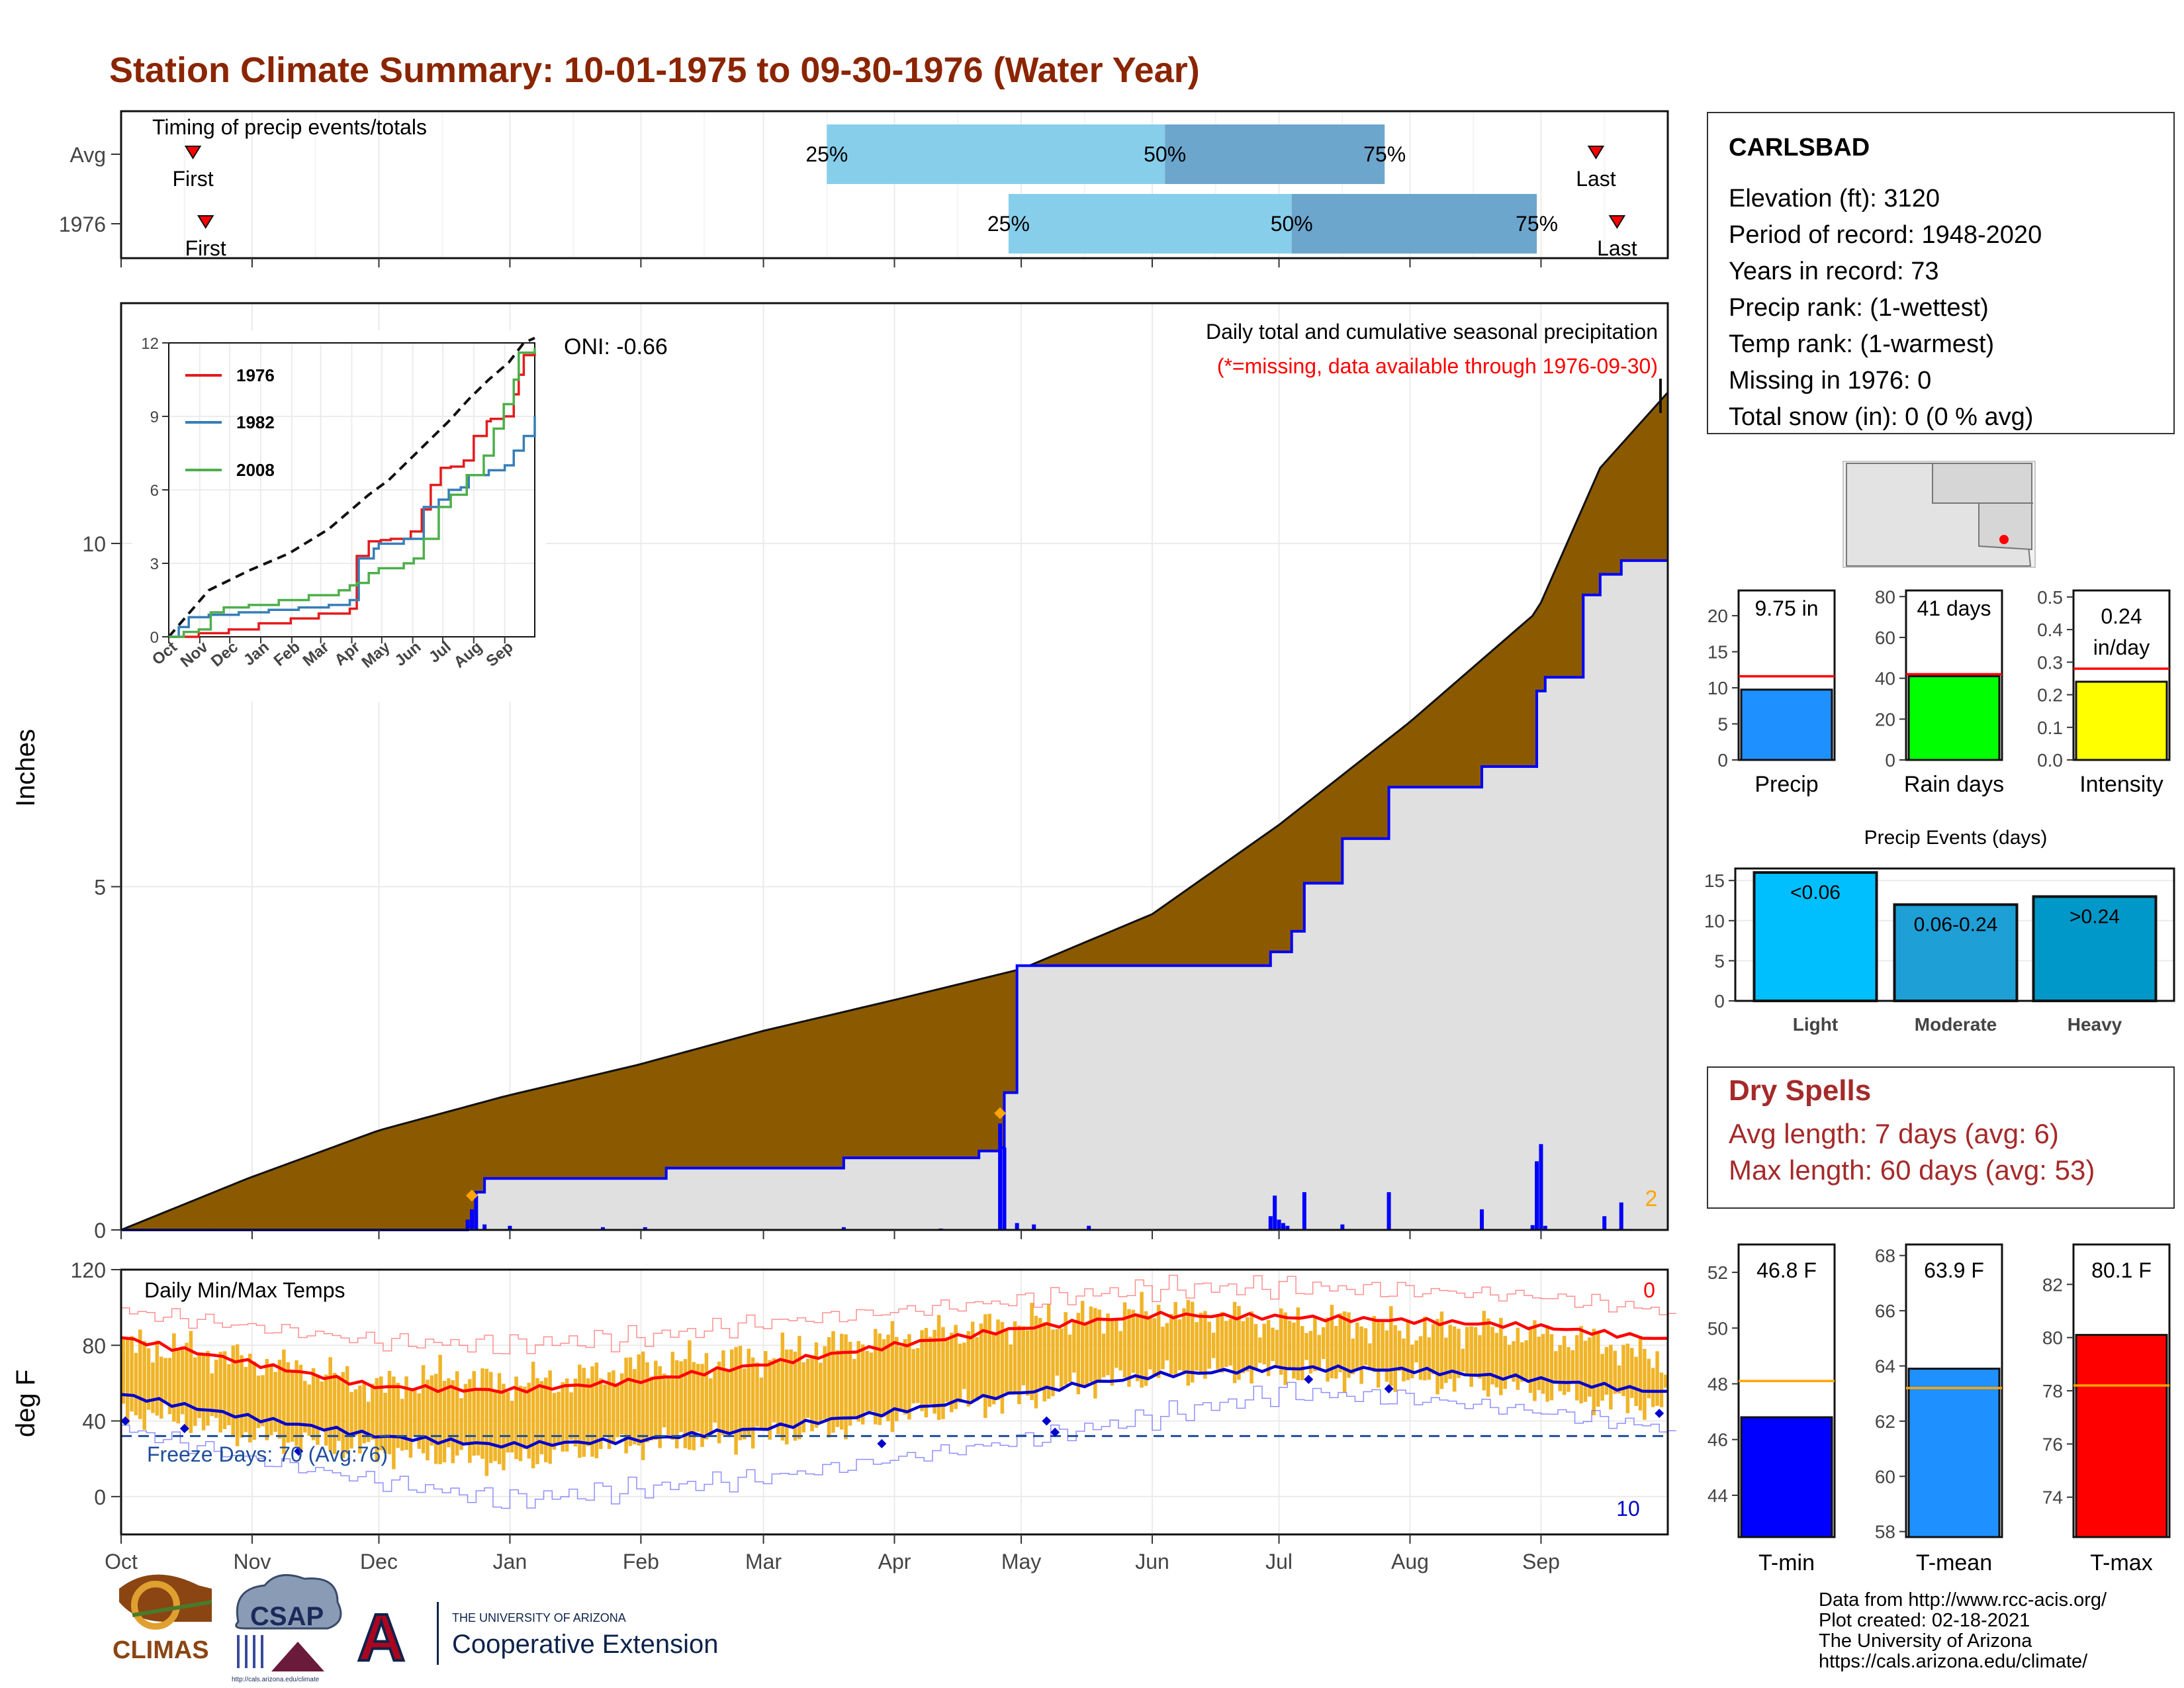  I want to click on inset-y-tick-label: 0, so click(154, 638).